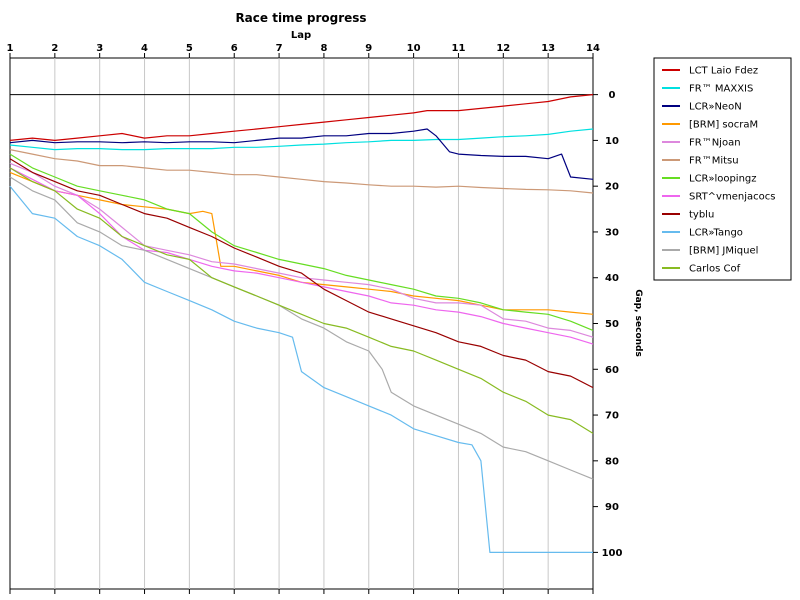 This screenshot has width=800, height=600. Describe the element at coordinates (414, 48) in the screenshot. I see `x-tick-label: 10` at that location.